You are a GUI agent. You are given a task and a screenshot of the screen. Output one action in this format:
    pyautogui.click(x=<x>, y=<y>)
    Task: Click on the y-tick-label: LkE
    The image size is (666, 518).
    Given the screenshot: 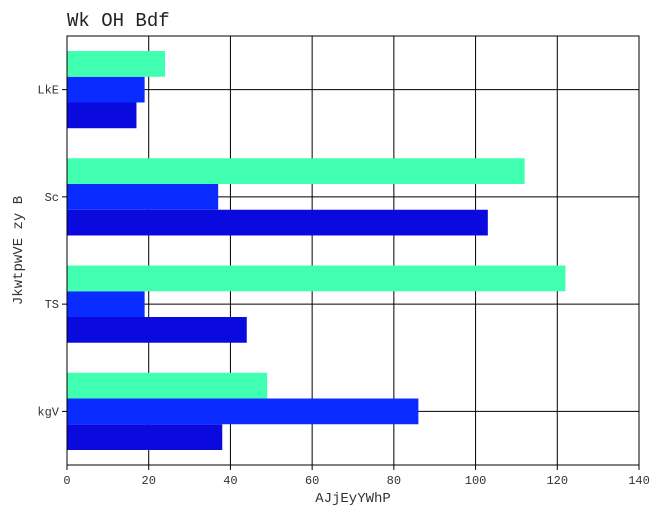 What is the action you would take?
    pyautogui.click(x=48, y=91)
    